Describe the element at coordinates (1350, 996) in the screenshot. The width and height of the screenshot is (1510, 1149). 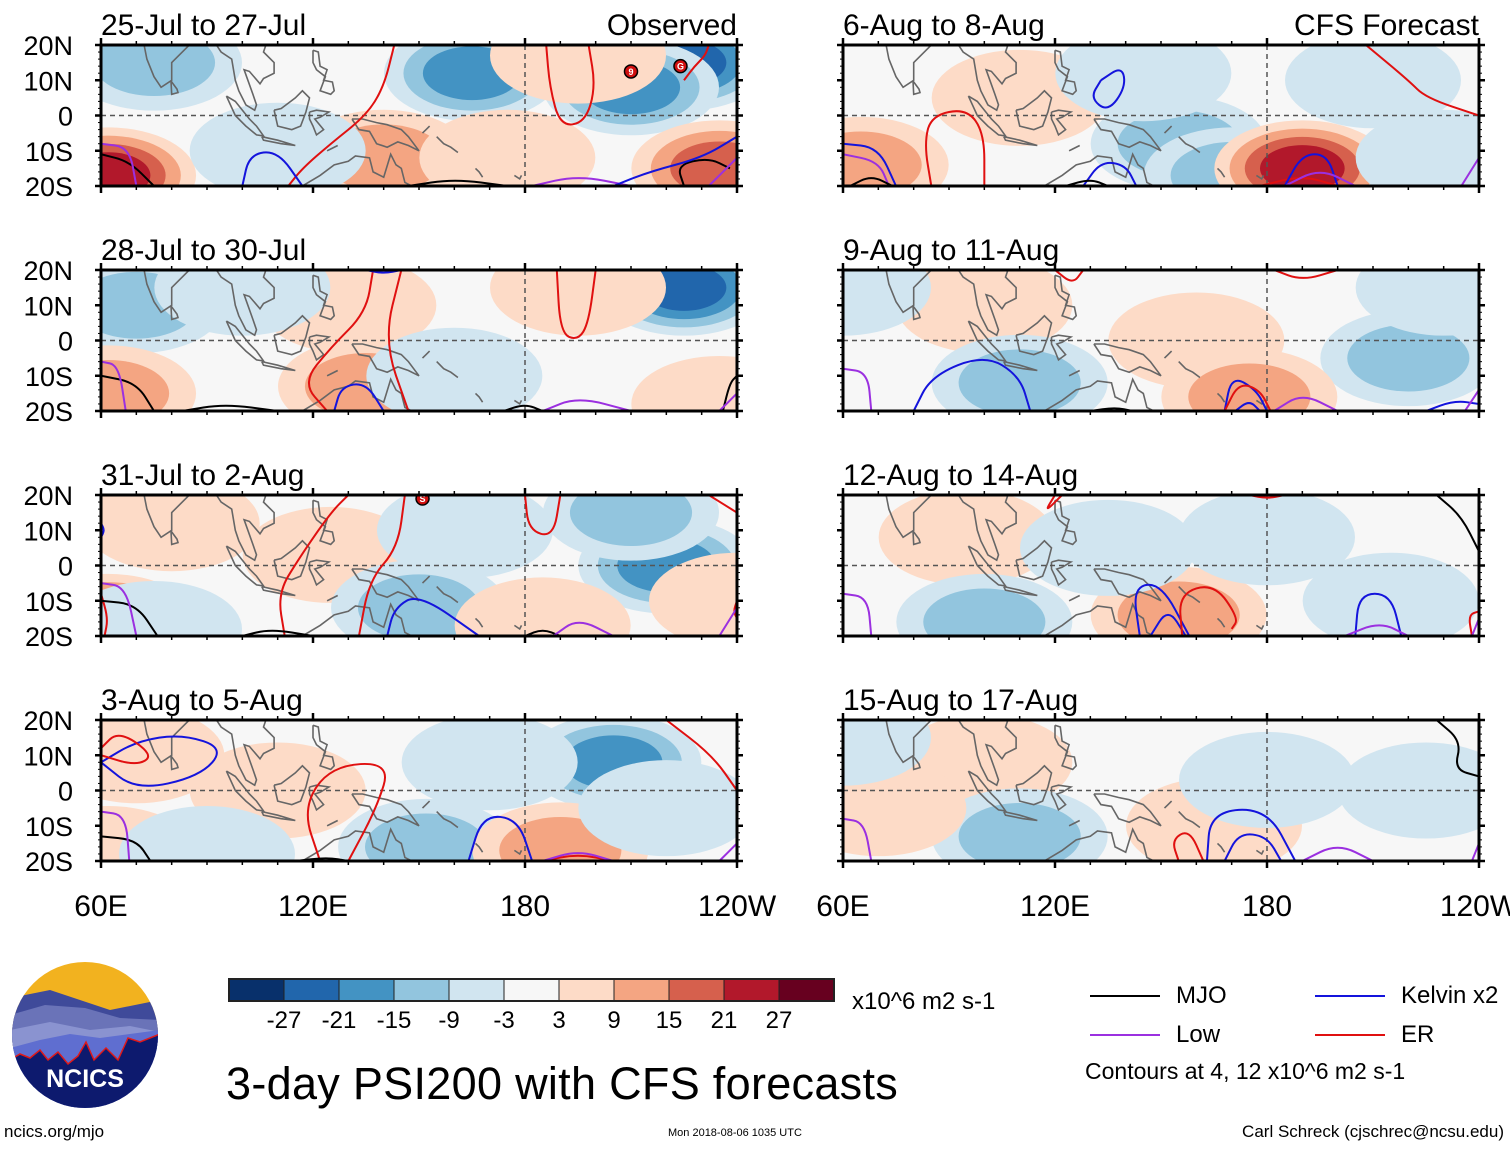
I see `legend-line-kelvin` at that location.